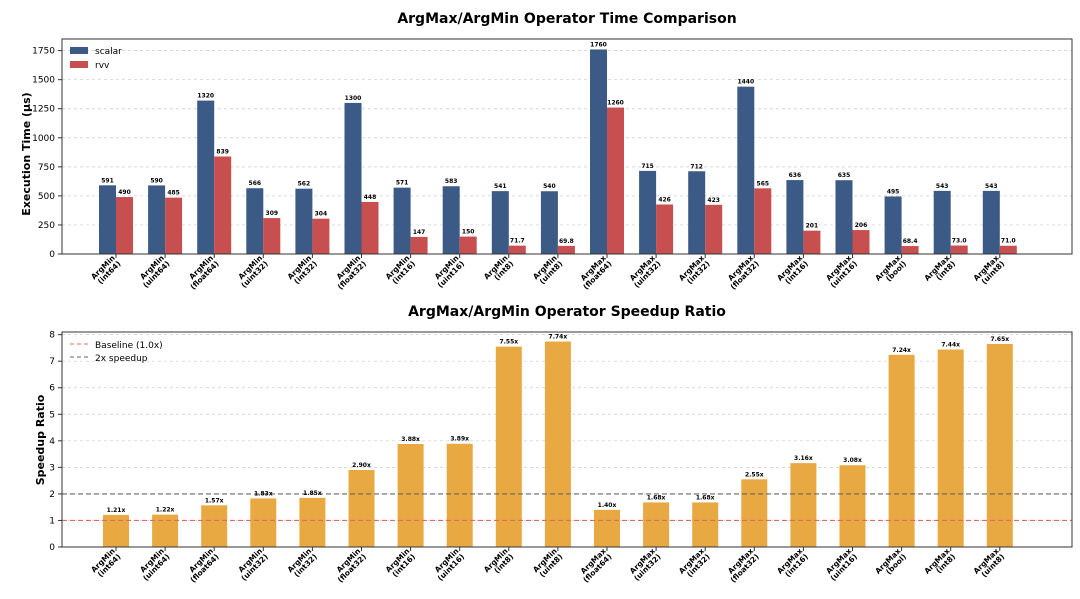 Image resolution: width=1080 pixels, height=599 pixels. What do you see at coordinates (557, 444) in the screenshot?
I see `bar-speedup-argmin-uint8` at bounding box center [557, 444].